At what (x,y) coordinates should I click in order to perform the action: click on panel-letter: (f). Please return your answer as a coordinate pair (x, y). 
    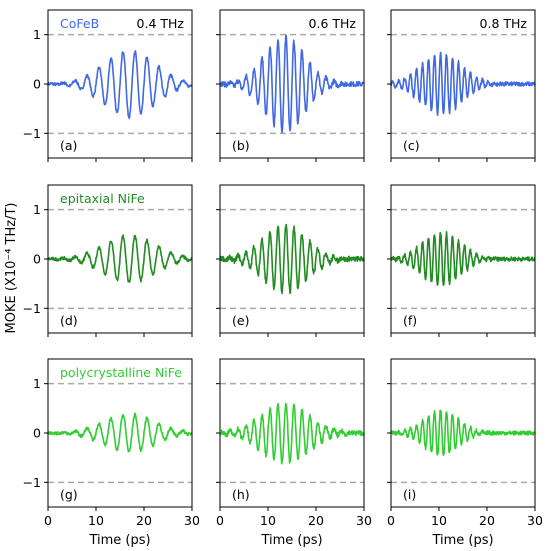
    Looking at the image, I should click on (410, 320).